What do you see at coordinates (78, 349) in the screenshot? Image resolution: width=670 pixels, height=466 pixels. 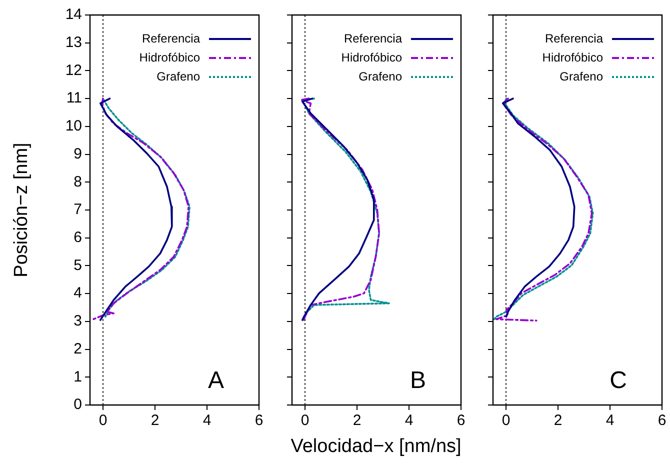 I see `y-tick-label: 2` at bounding box center [78, 349].